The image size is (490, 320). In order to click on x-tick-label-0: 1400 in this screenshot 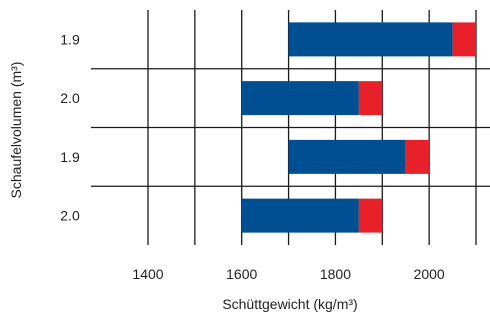, I will do `click(147, 274)`.